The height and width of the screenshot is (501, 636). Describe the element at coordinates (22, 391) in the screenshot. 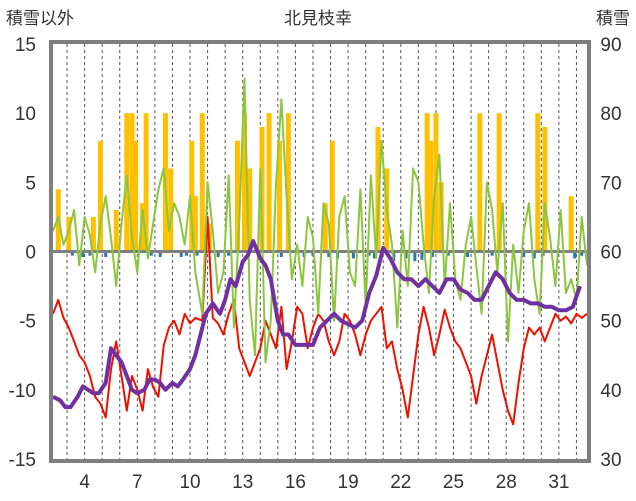

I see `left-tick-label: -10` at that location.